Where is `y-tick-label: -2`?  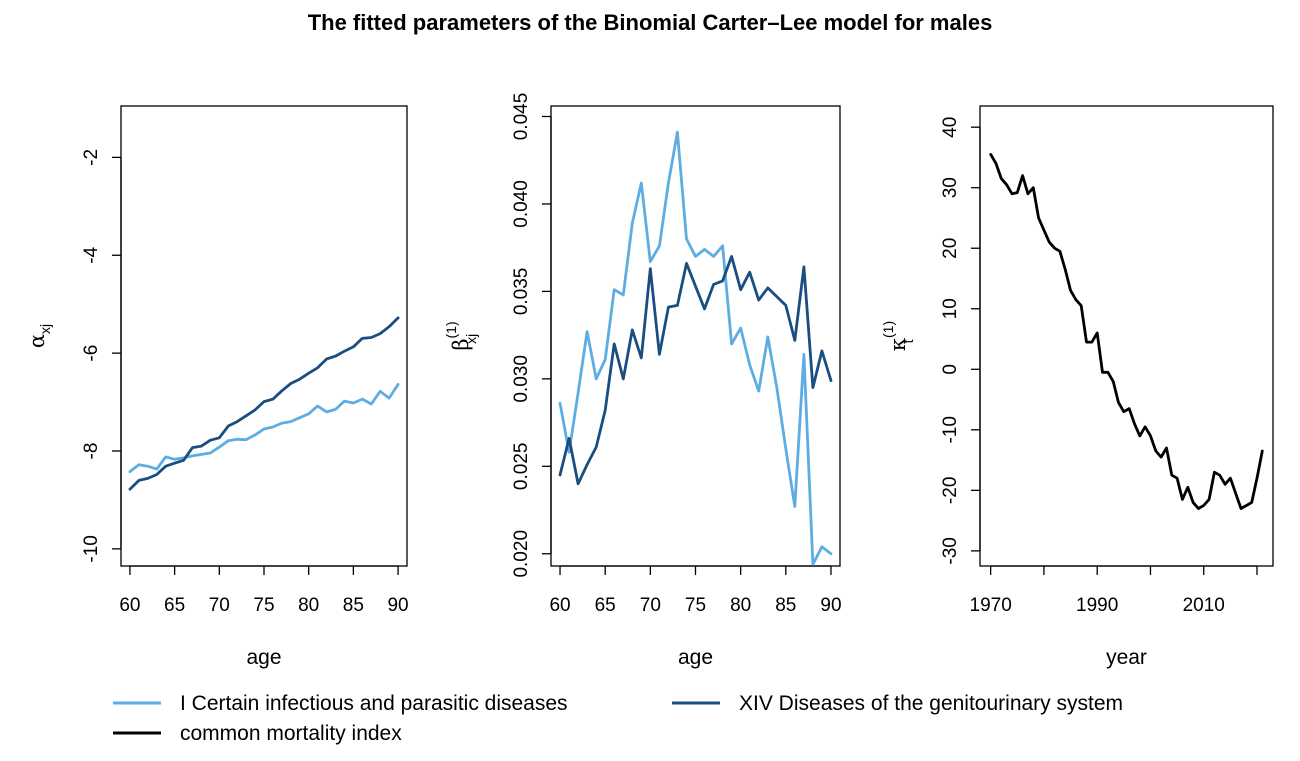
y-tick-label: -2 is located at coordinates (91, 157).